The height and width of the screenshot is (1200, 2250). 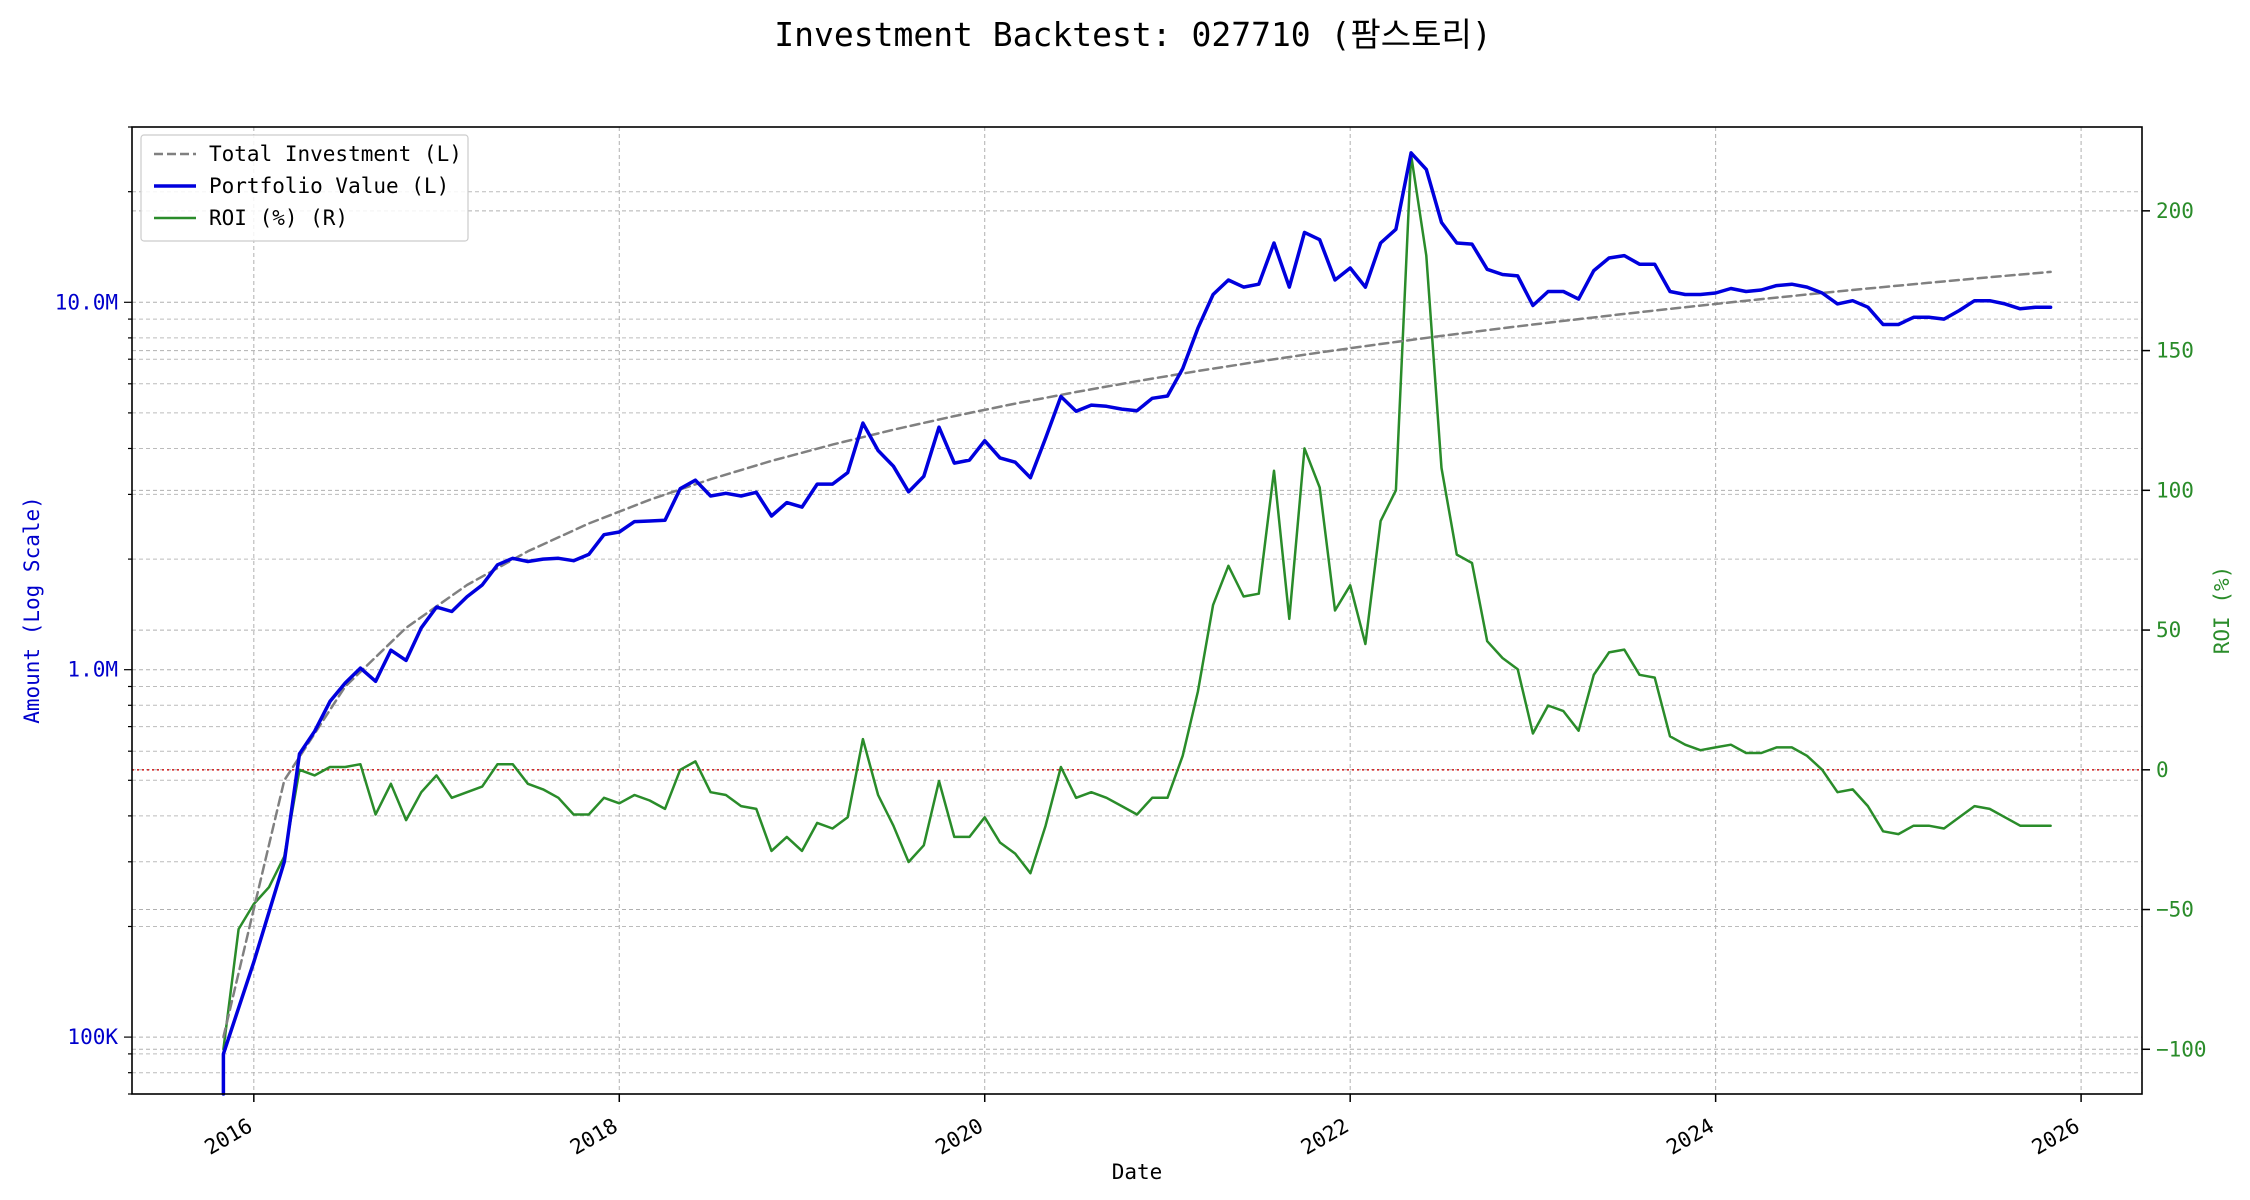 I want to click on y-right-tick-label: 150, so click(x=2175, y=351).